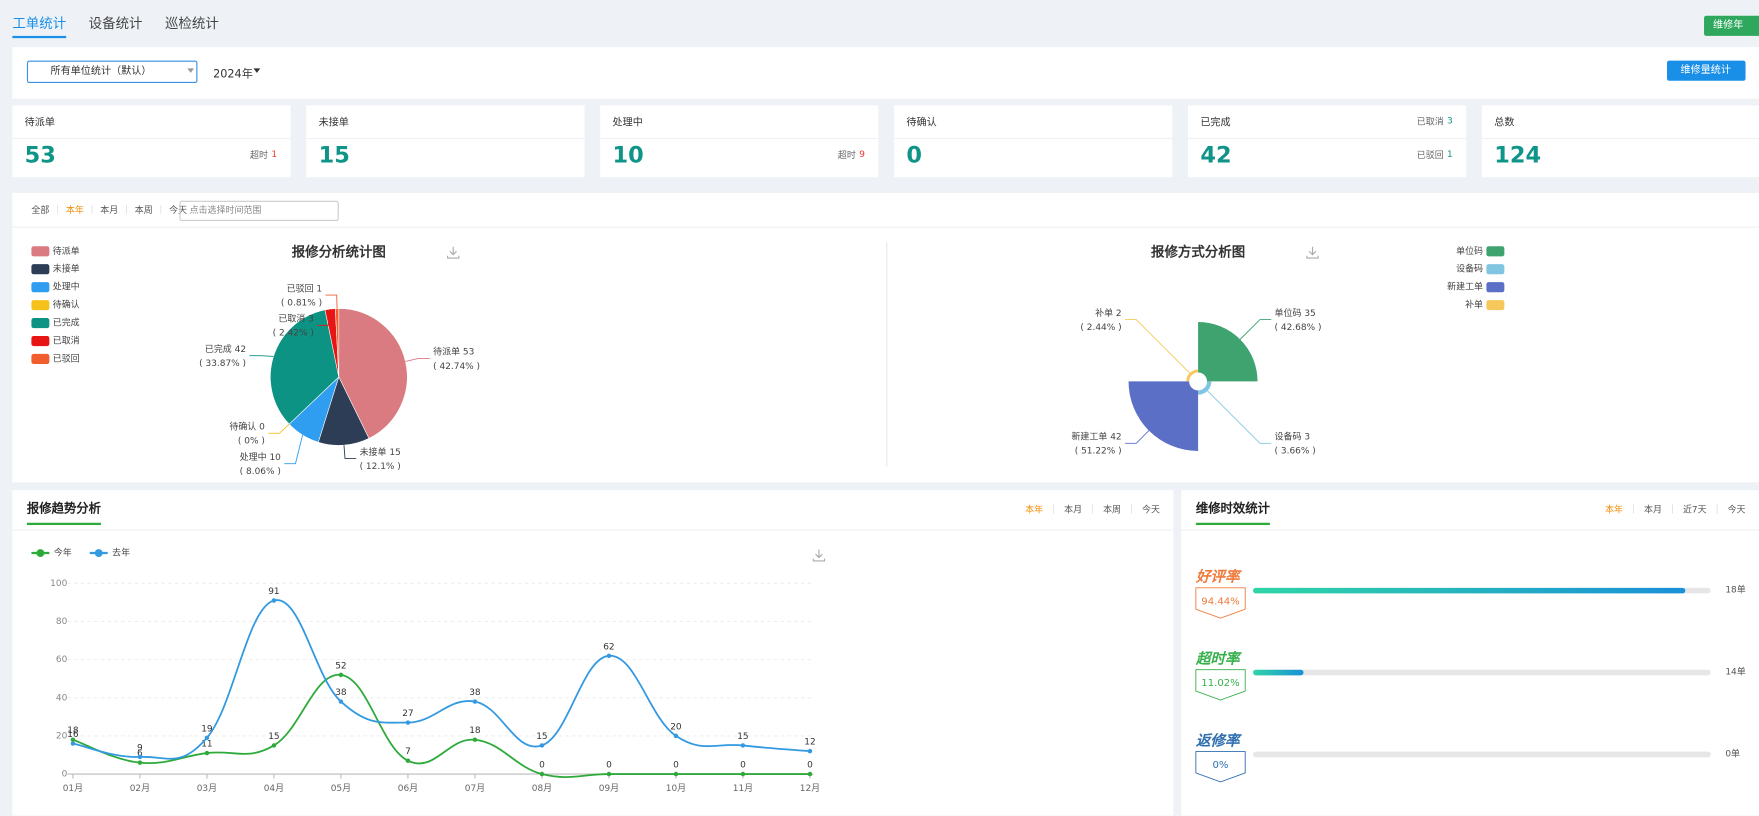 This screenshot has height=816, width=1759. What do you see at coordinates (39, 26) in the screenshot?
I see `tab: 工单统计` at bounding box center [39, 26].